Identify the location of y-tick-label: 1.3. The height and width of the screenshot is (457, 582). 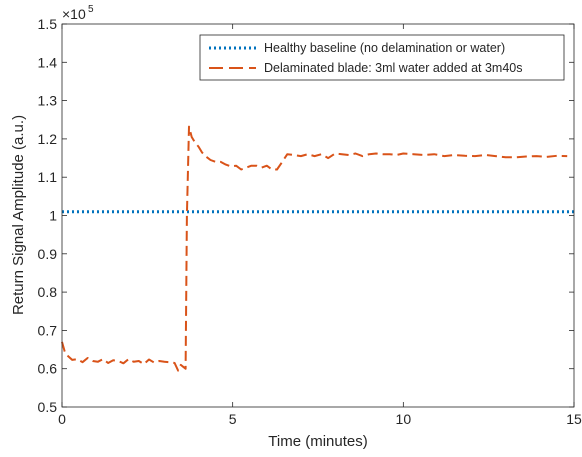
(48, 101).